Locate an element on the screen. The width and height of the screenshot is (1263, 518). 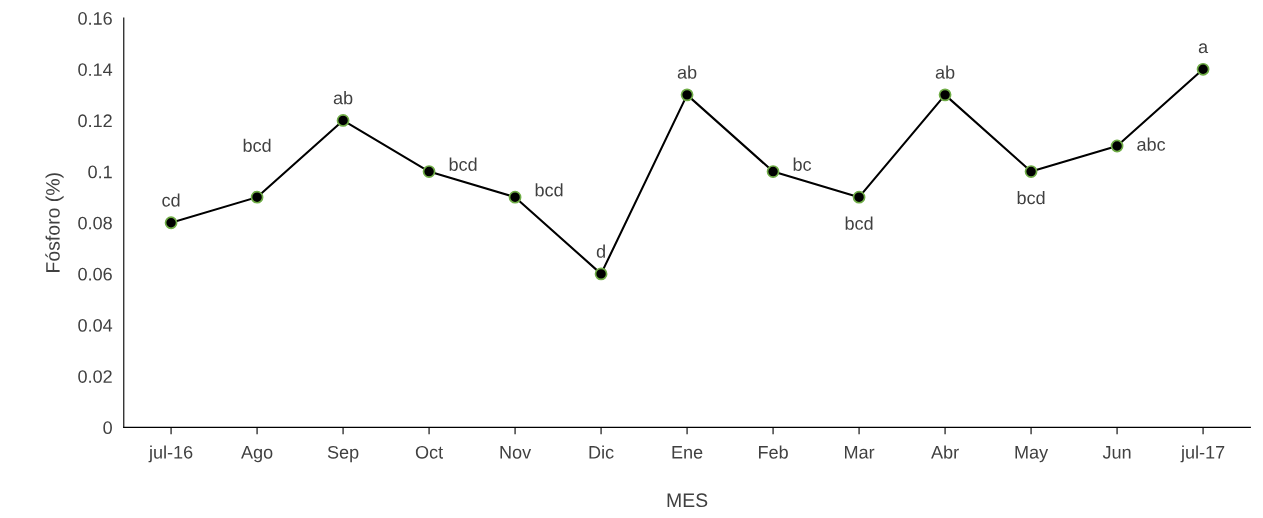
y-axis-title: Fósforo (%) is located at coordinates (54, 222).